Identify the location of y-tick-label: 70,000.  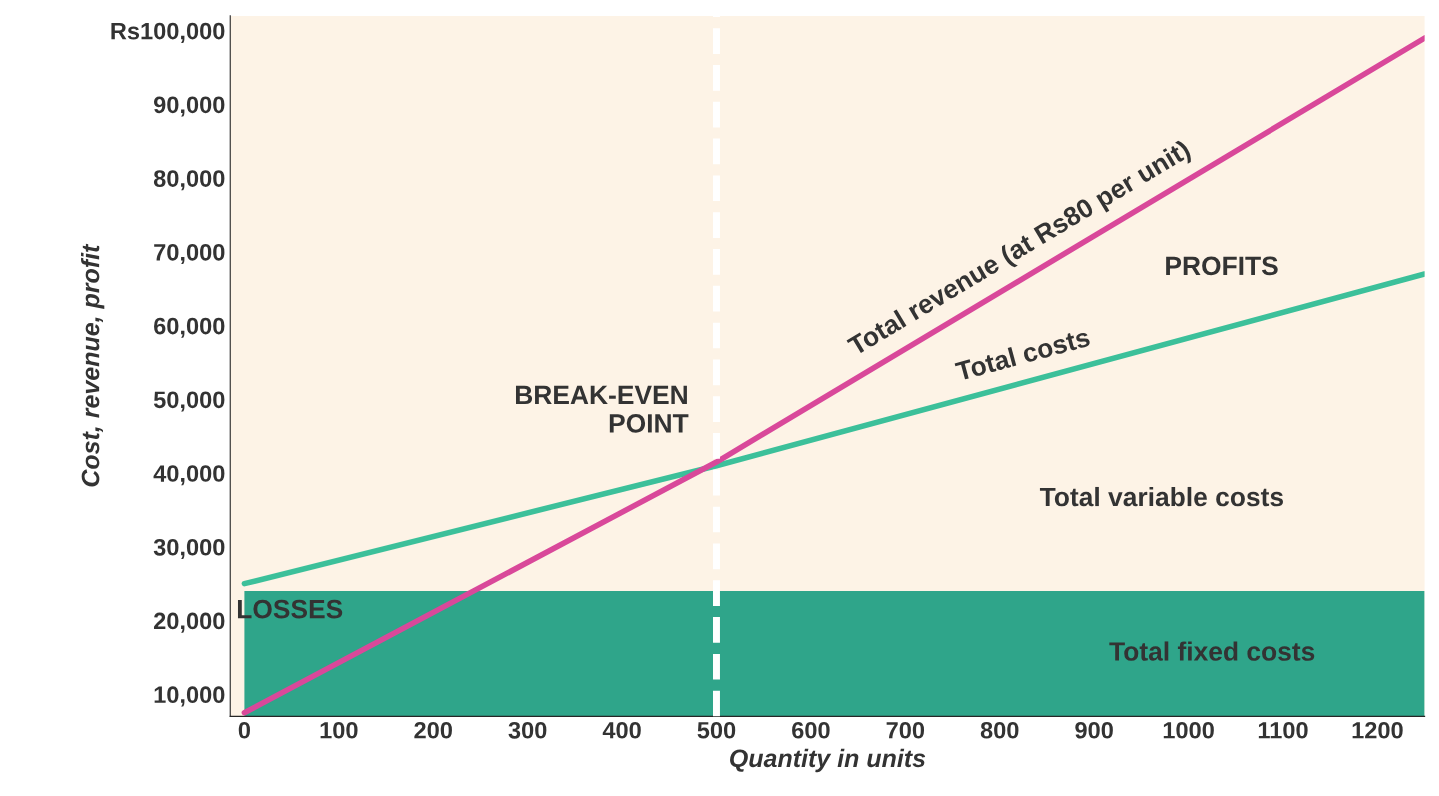
(189, 254).